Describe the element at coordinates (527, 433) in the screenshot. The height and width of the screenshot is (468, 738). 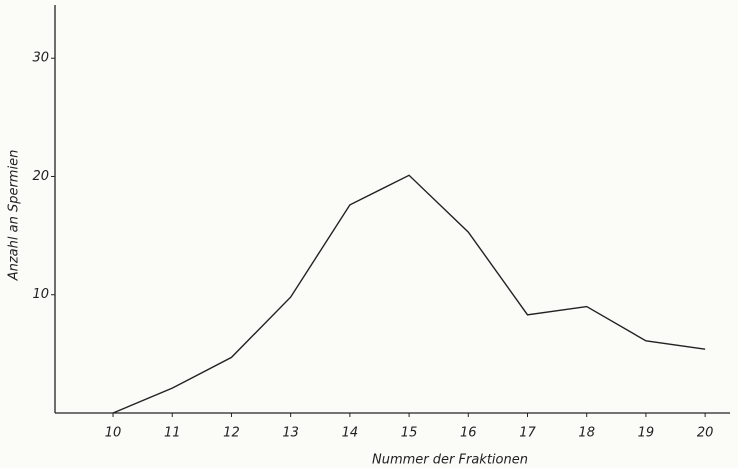
I see `x-tick-label: 17` at that location.